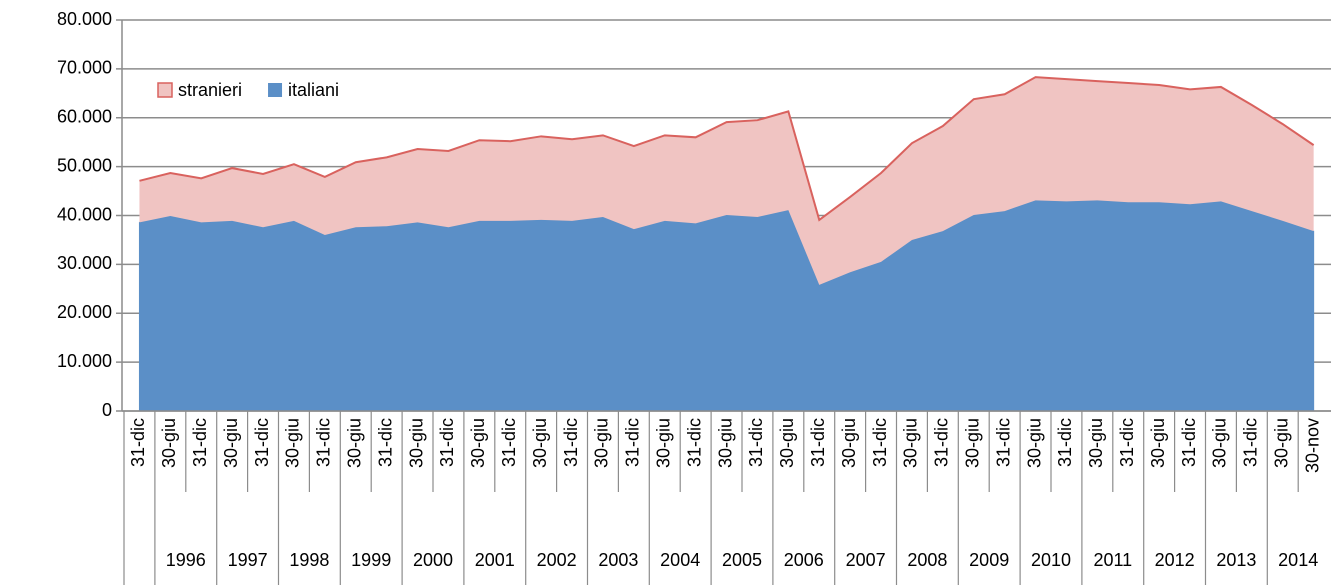 This screenshot has width=1331, height=585. I want to click on y-tick-label: 70.000, so click(84, 68).